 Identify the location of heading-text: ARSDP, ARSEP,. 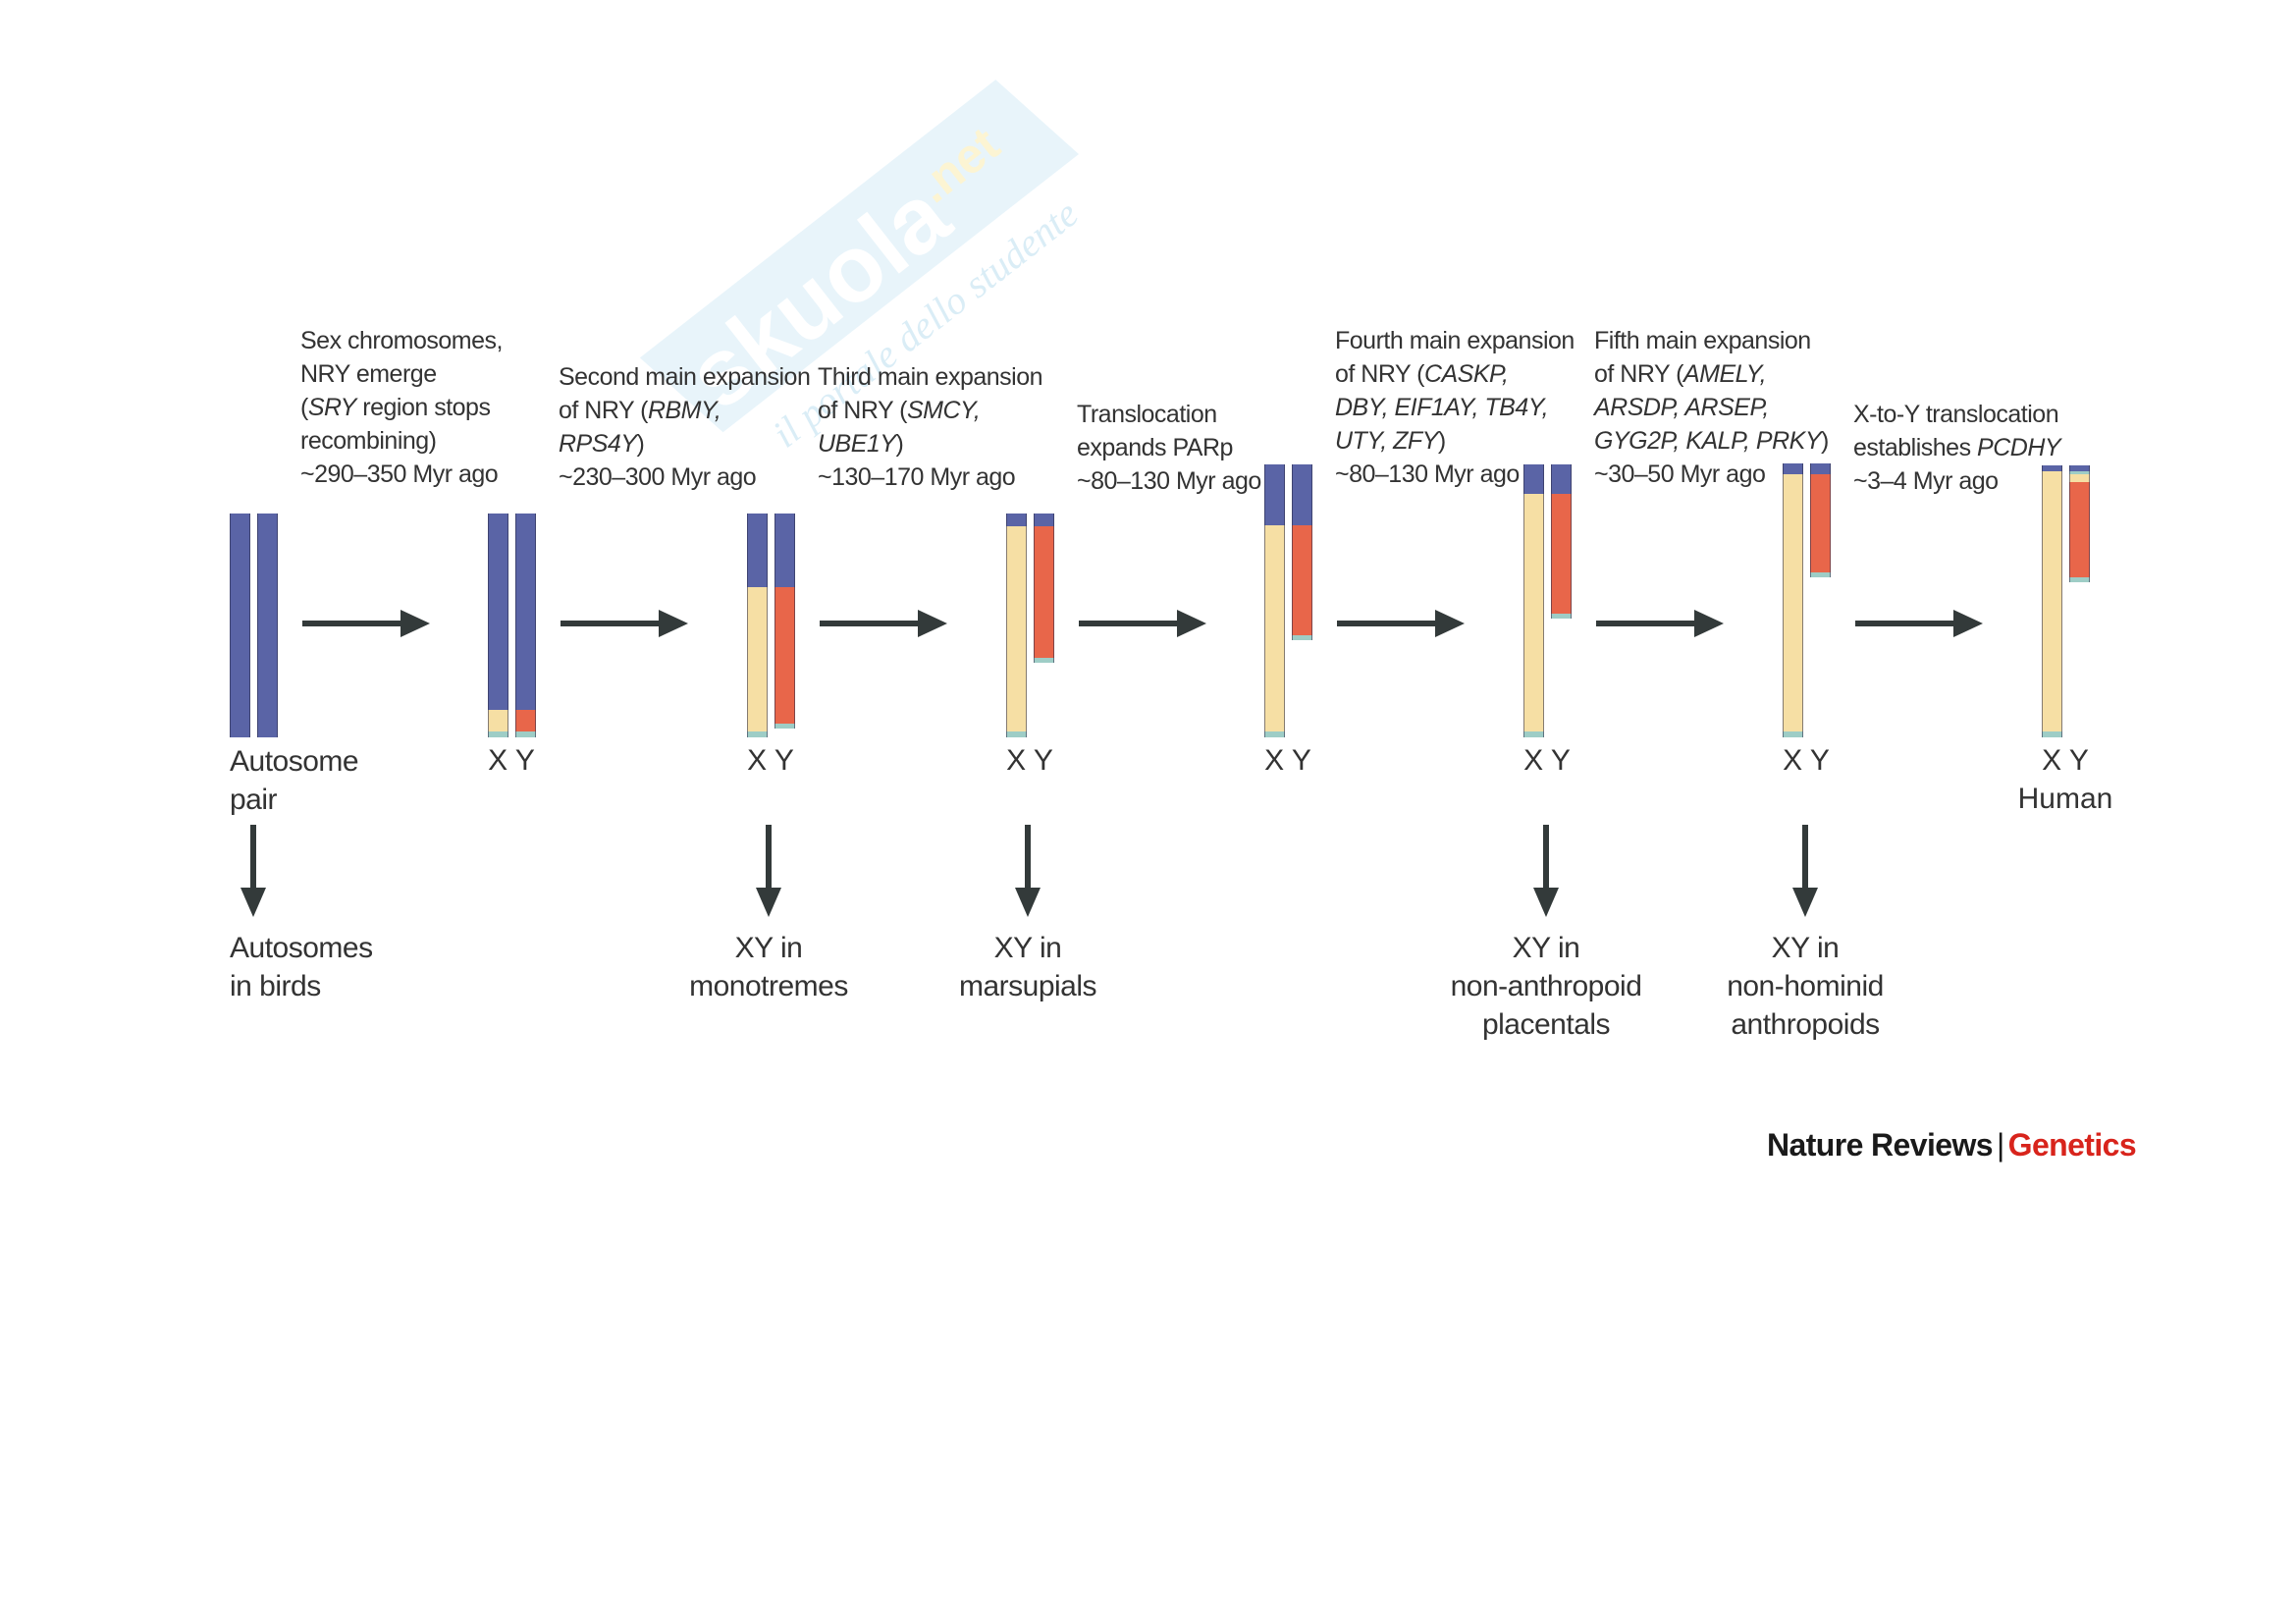
(1681, 408).